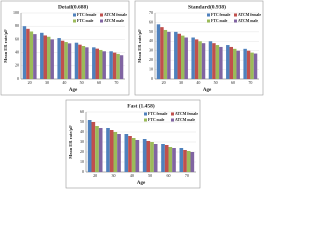 Image resolution: width=320 pixels, height=240 pixels. What do you see at coordinates (82, 111) in the screenshot?
I see `y-tick-label: 60` at bounding box center [82, 111].